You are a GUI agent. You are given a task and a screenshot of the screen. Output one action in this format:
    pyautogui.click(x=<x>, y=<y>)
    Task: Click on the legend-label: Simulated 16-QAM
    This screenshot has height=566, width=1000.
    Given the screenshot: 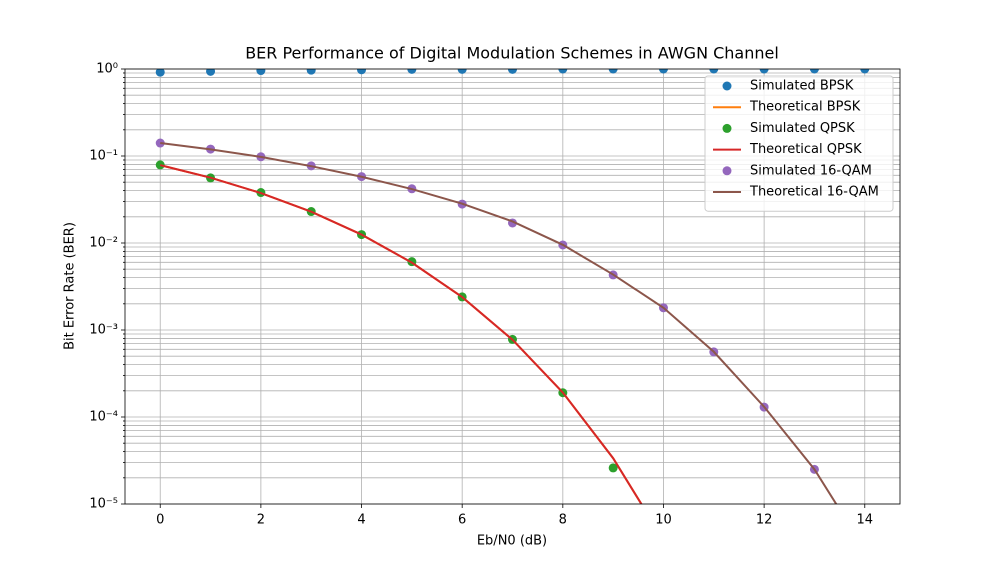 What is the action you would take?
    pyautogui.click(x=811, y=170)
    